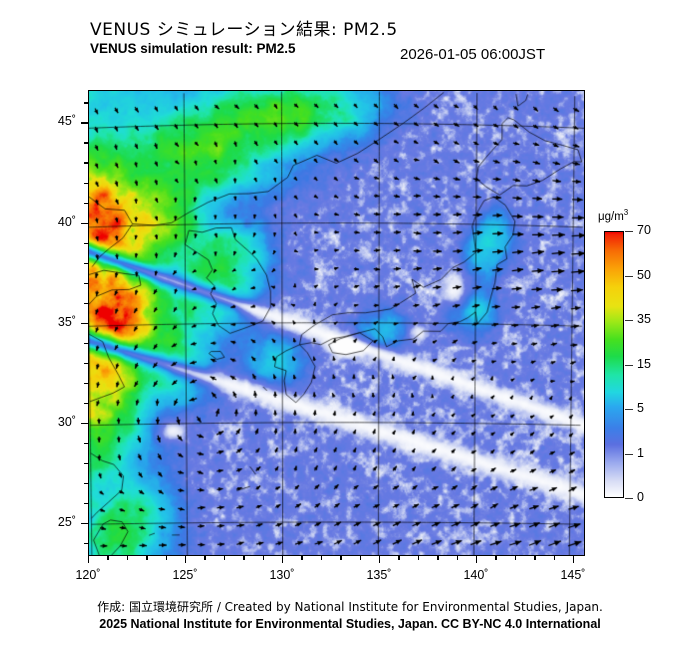 This screenshot has height=649, width=700. What do you see at coordinates (644, 230) in the screenshot?
I see `colorbar-label: 70` at bounding box center [644, 230].